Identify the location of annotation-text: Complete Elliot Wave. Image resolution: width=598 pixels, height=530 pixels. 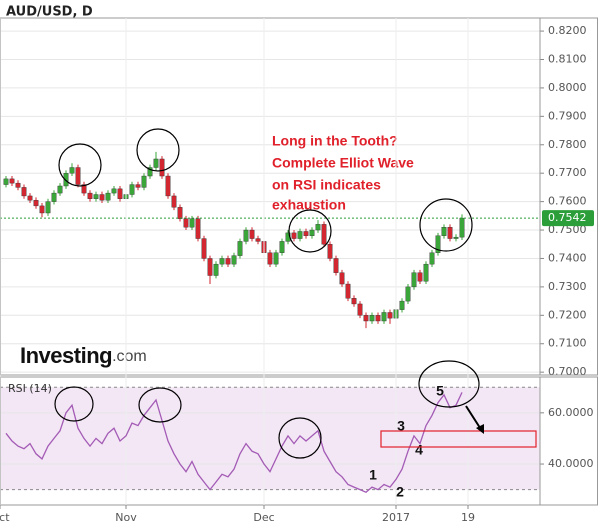
(343, 163).